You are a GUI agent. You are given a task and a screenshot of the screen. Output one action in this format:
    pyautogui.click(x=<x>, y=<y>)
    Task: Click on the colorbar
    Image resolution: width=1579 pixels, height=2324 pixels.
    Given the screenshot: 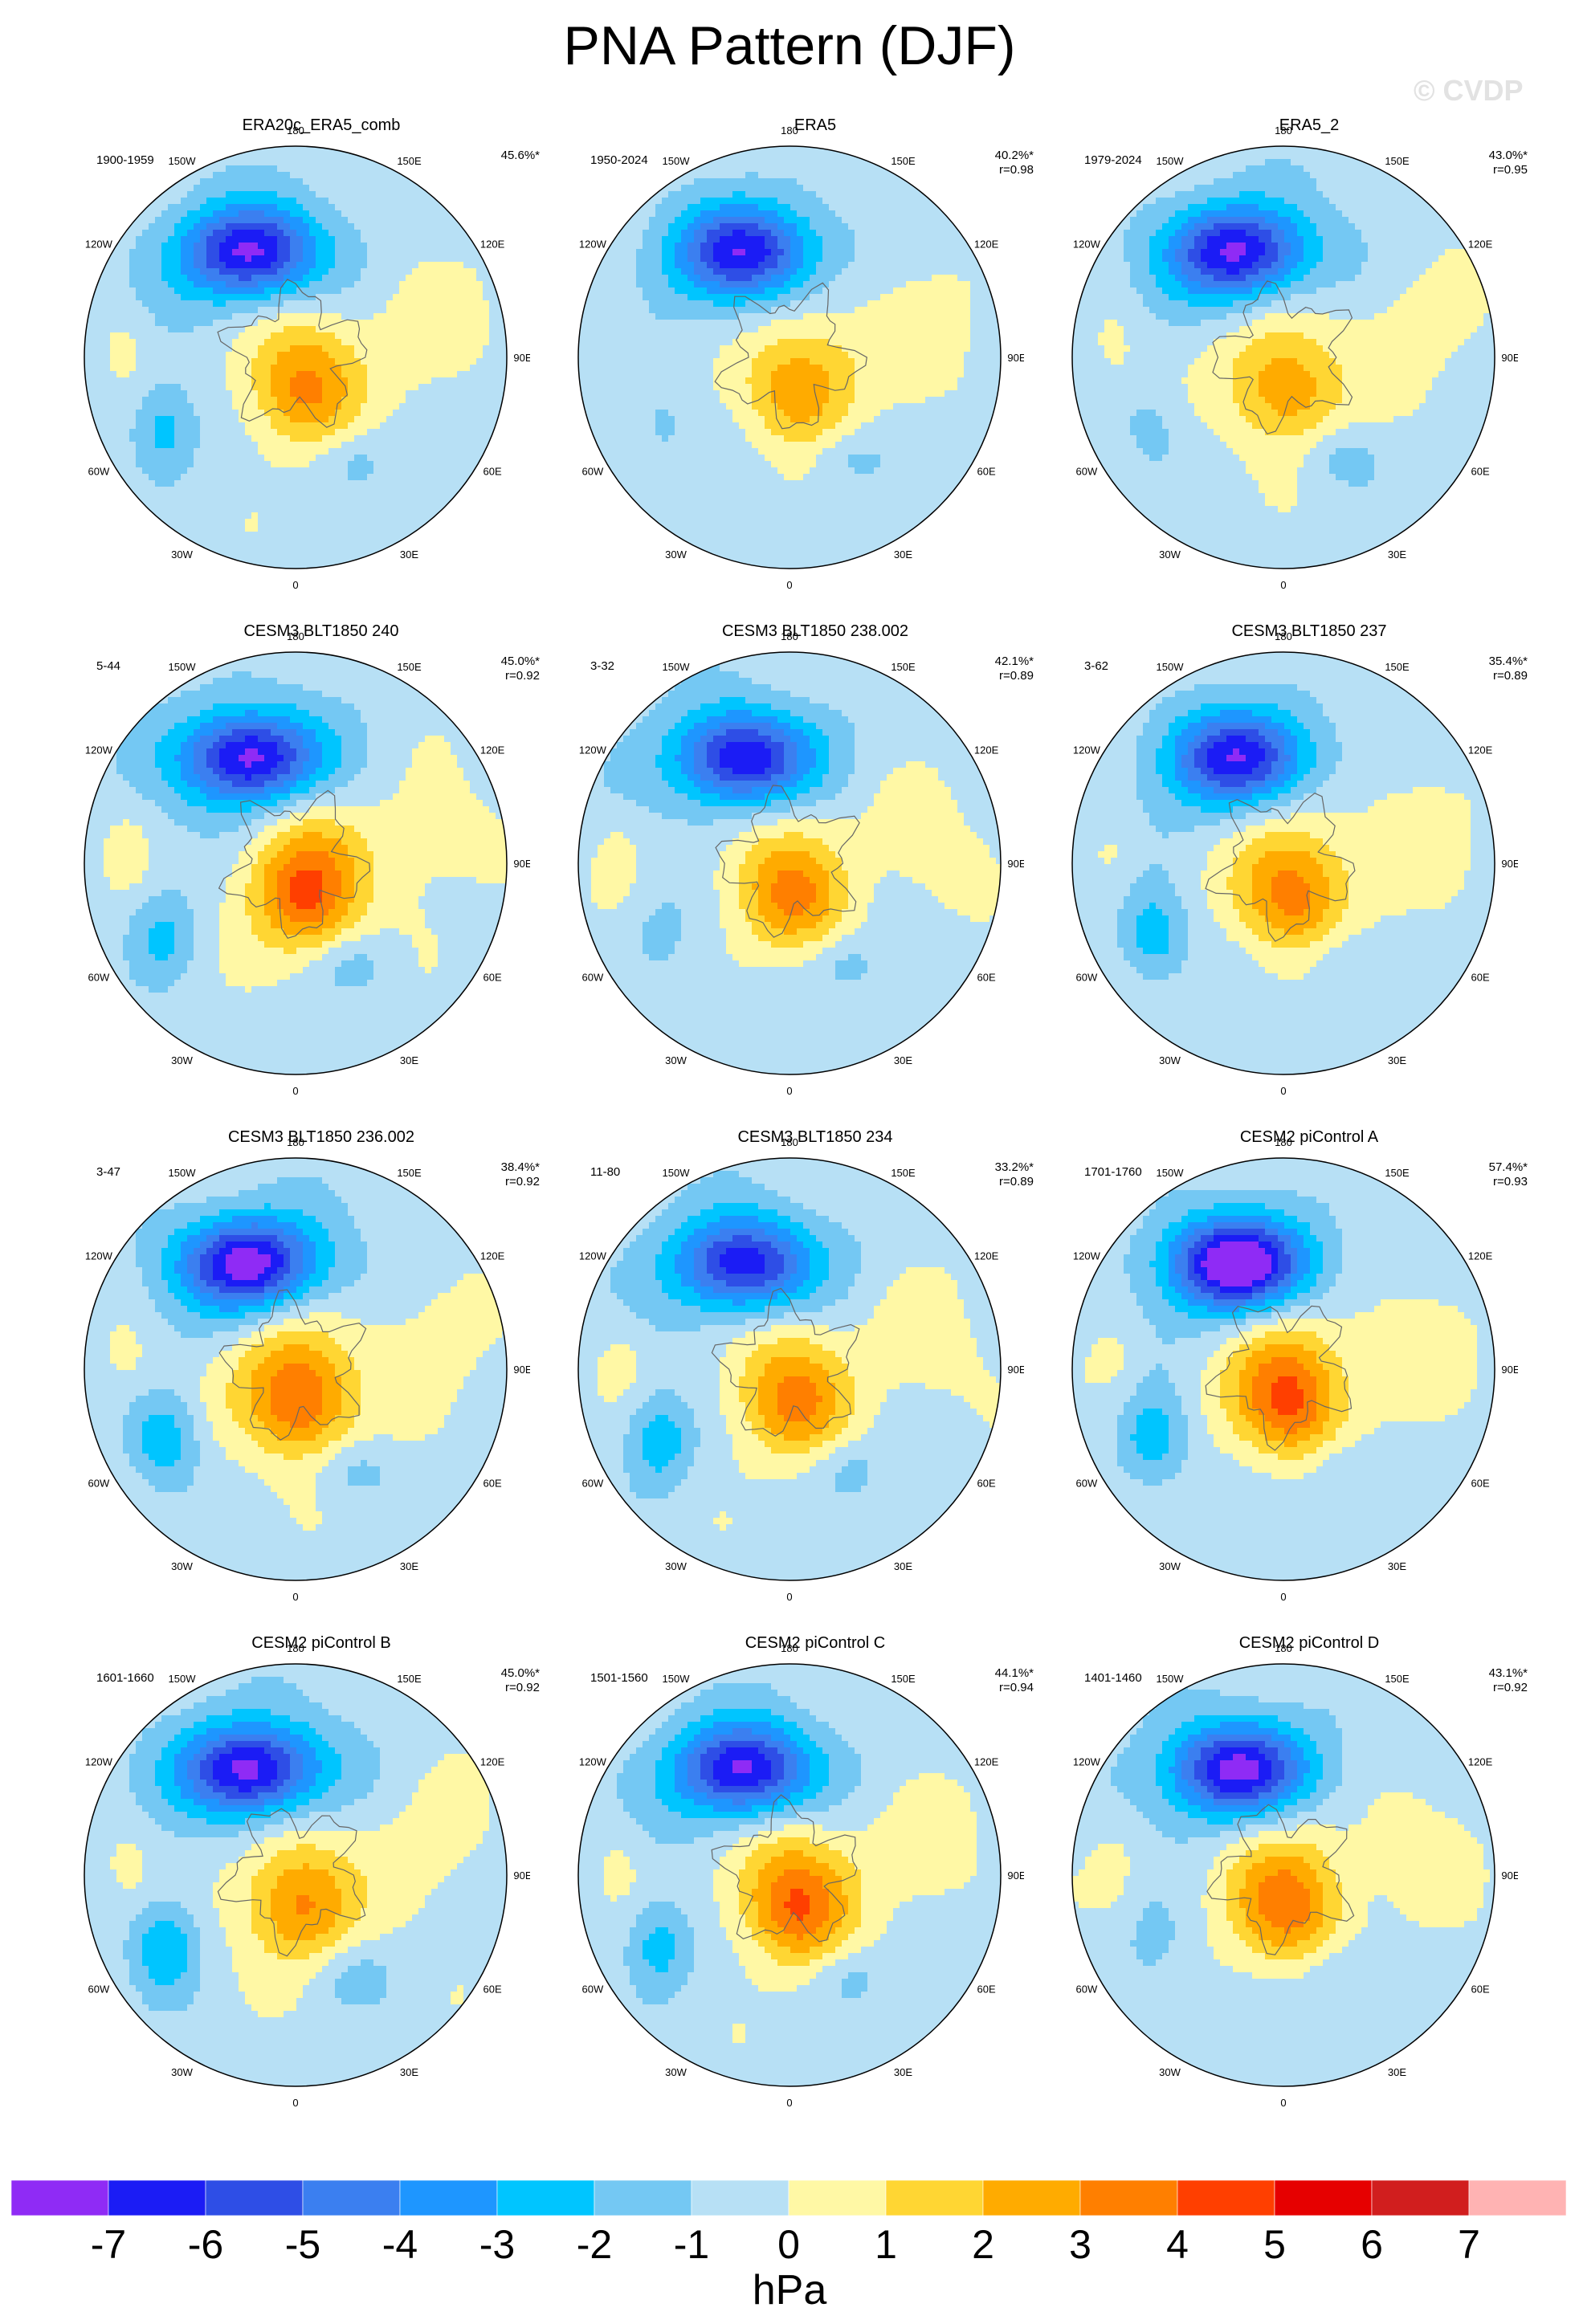 What is the action you would take?
    pyautogui.click(x=789, y=2201)
    